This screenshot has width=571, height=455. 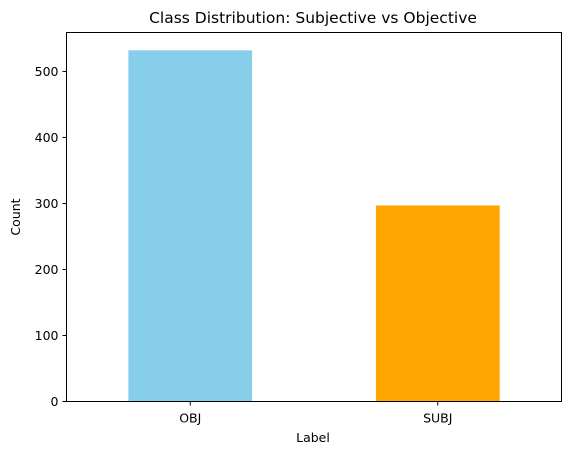 What do you see at coordinates (51, 236) in the screenshot?
I see `y-axis-ticks: 0 100 200 300 400 500` at bounding box center [51, 236].